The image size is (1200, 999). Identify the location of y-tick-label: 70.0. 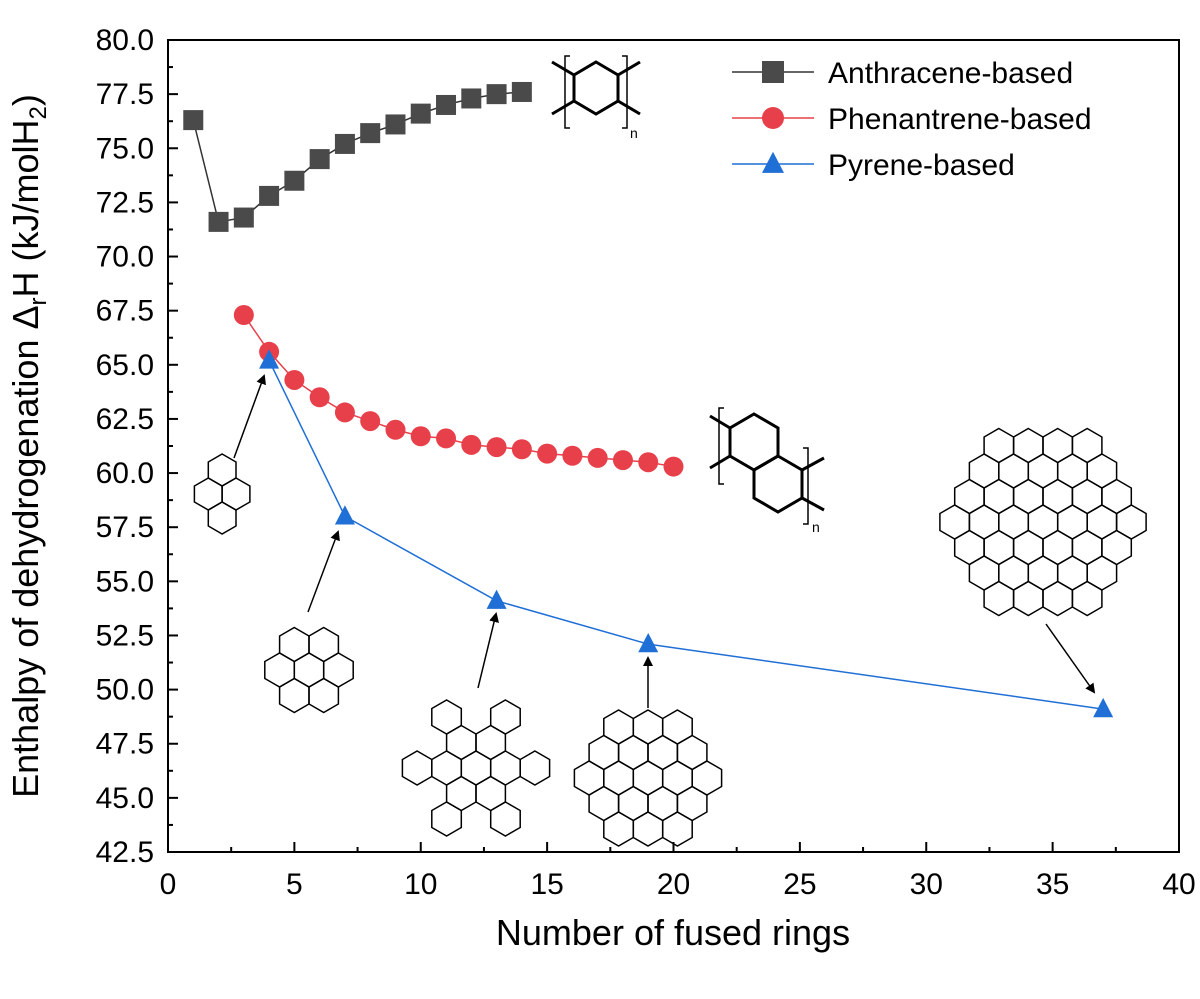
(125, 257).